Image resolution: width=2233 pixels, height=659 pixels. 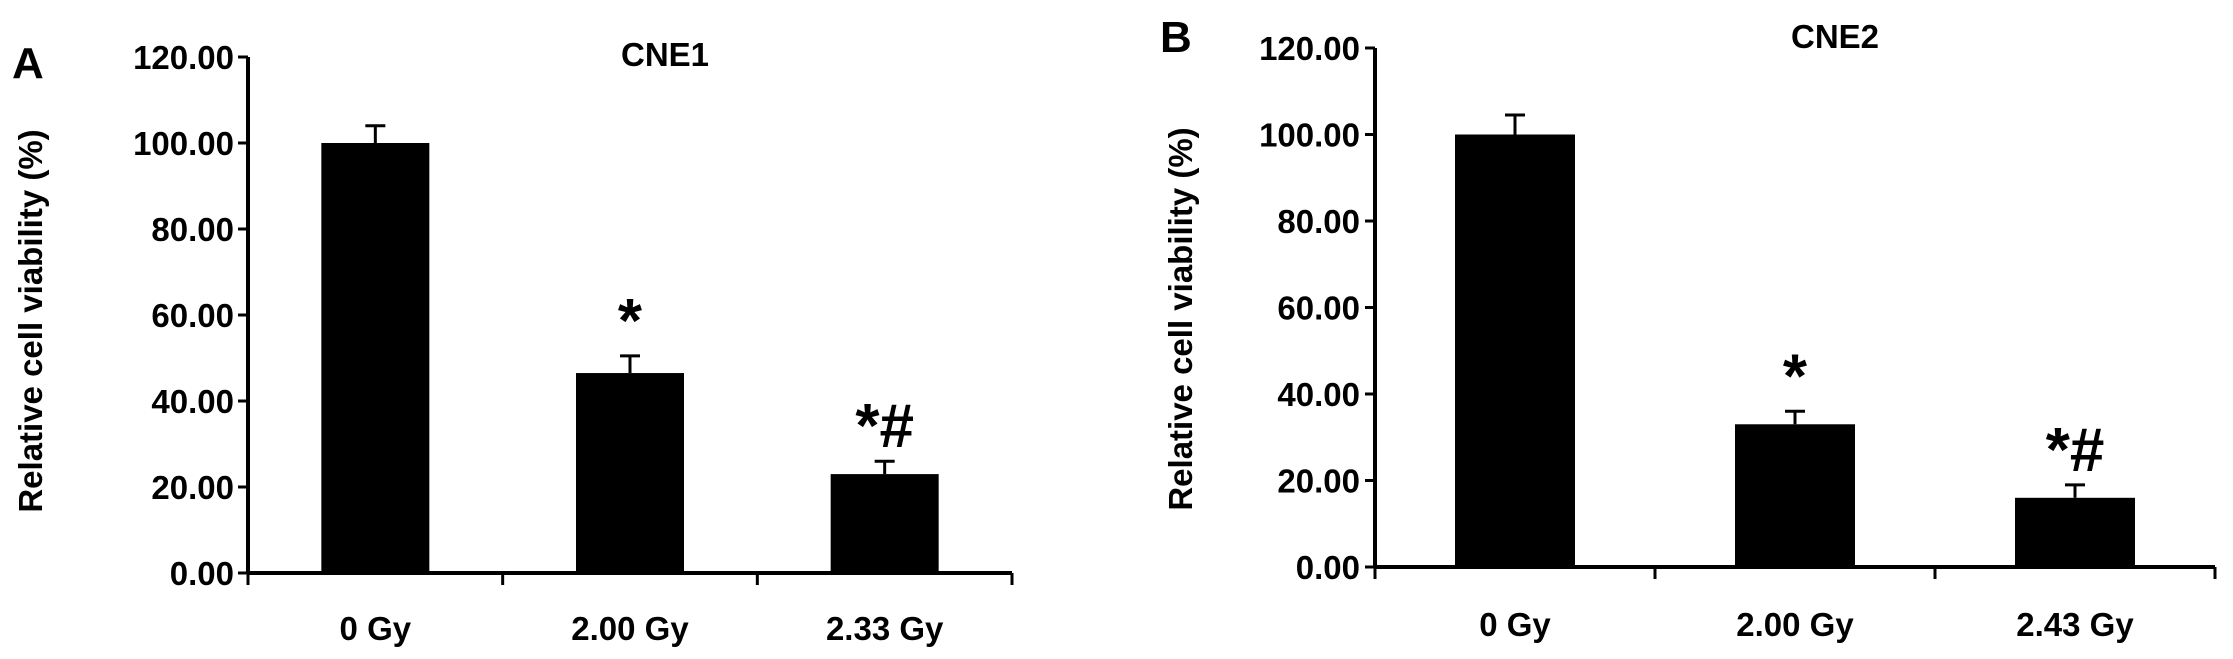 I want to click on y-axis-label-b: Relative cell viability (%), so click(x=1180, y=318).